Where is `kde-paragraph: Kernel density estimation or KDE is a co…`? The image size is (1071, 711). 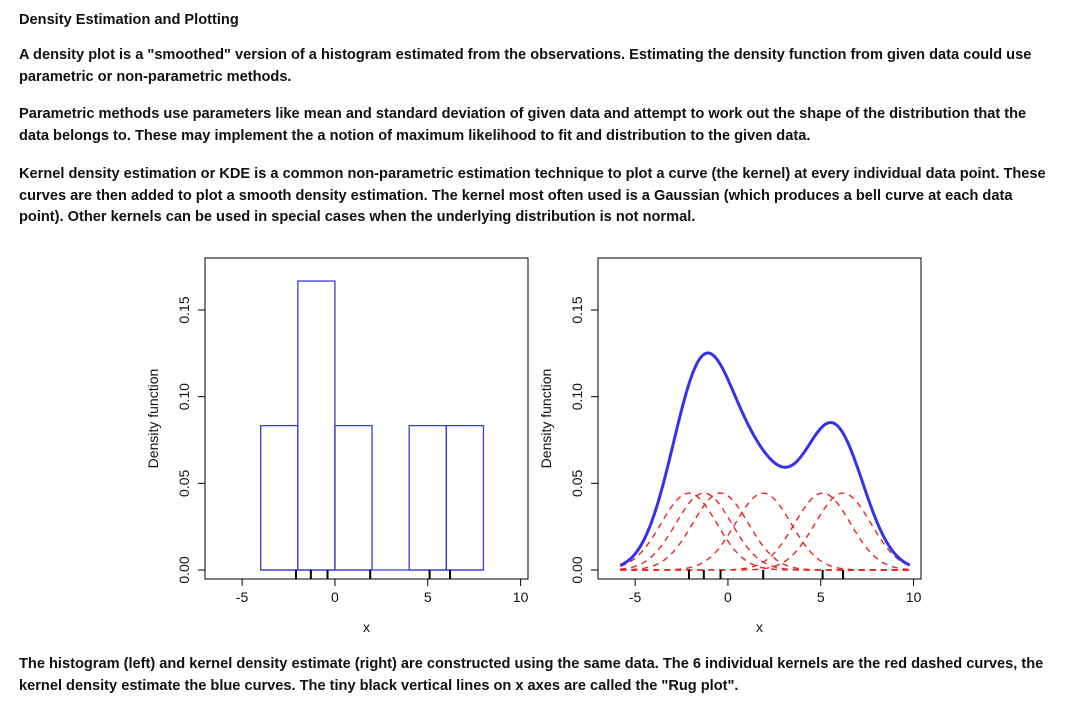
kde-paragraph: Kernel density estimation or KDE is a co… is located at coordinates (532, 195).